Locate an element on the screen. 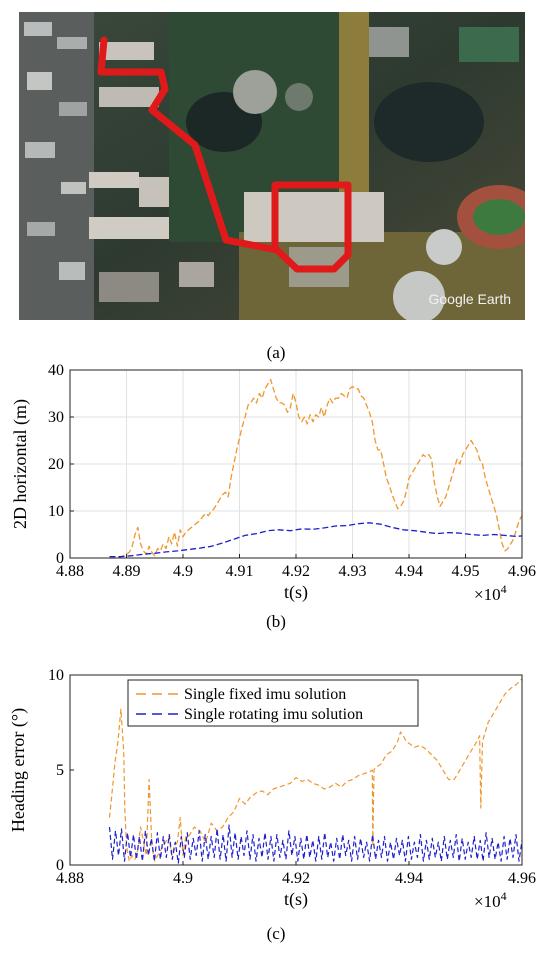 The image size is (550, 954). y-tick-label: 20 is located at coordinates (56, 464).